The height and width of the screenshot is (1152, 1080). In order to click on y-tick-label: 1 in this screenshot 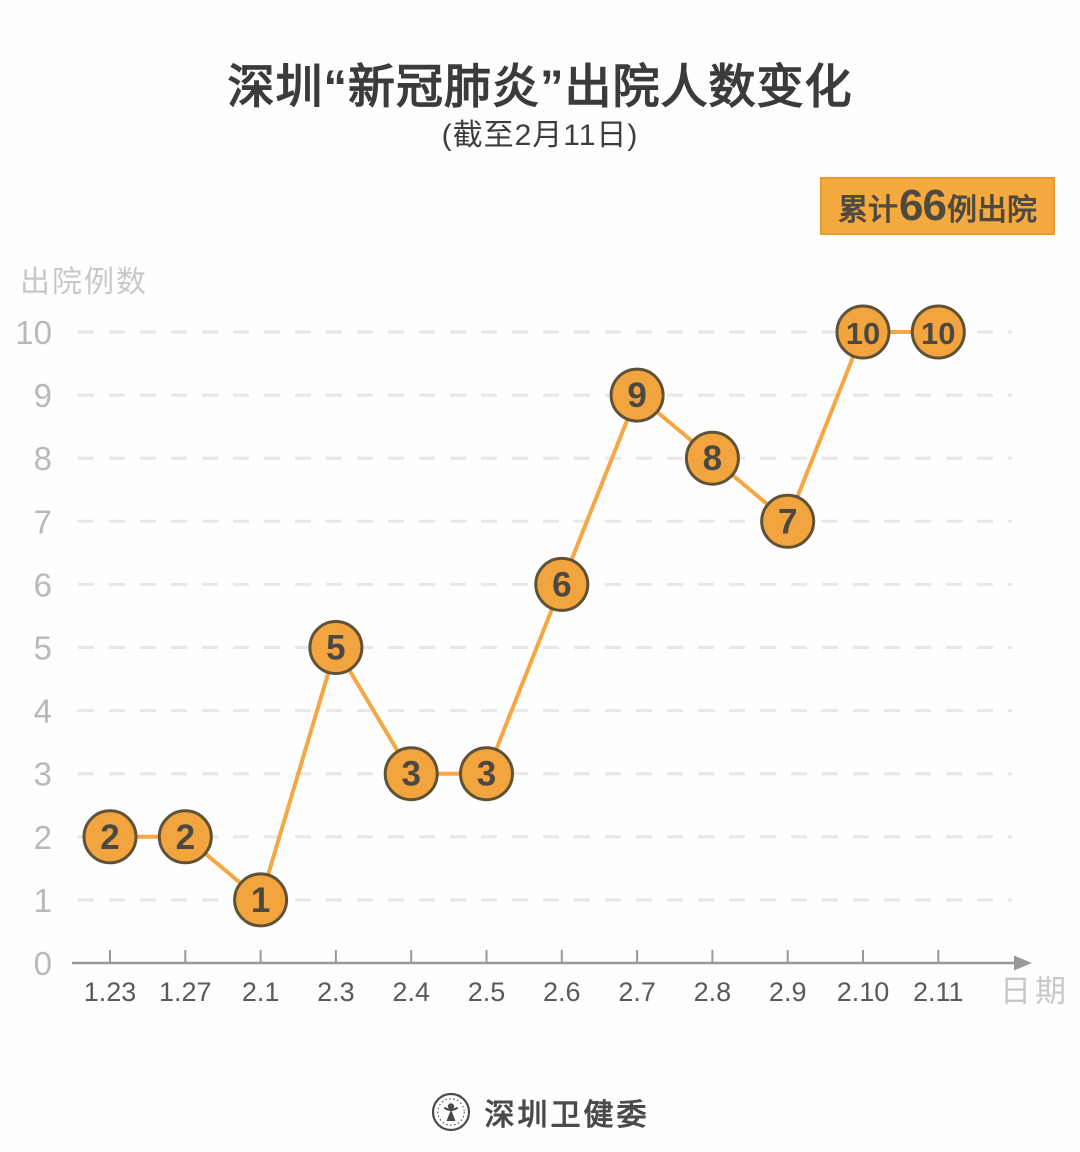, I will do `click(43, 900)`.